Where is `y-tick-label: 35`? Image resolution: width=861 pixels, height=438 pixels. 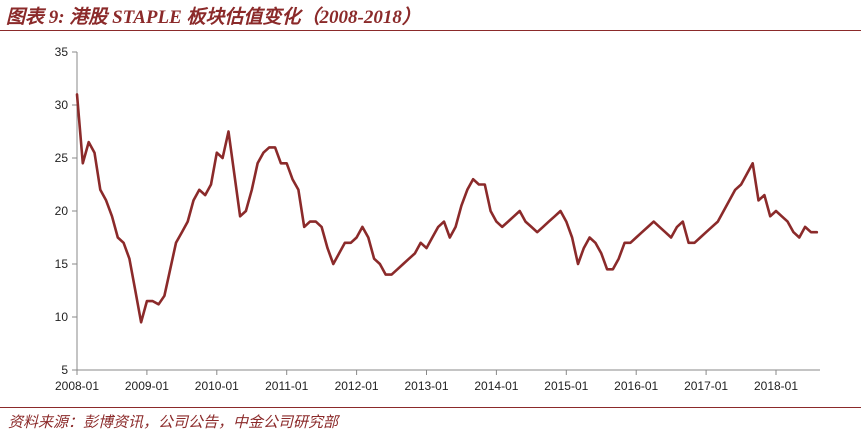
y-tick-label: 35 is located at coordinates (62, 52).